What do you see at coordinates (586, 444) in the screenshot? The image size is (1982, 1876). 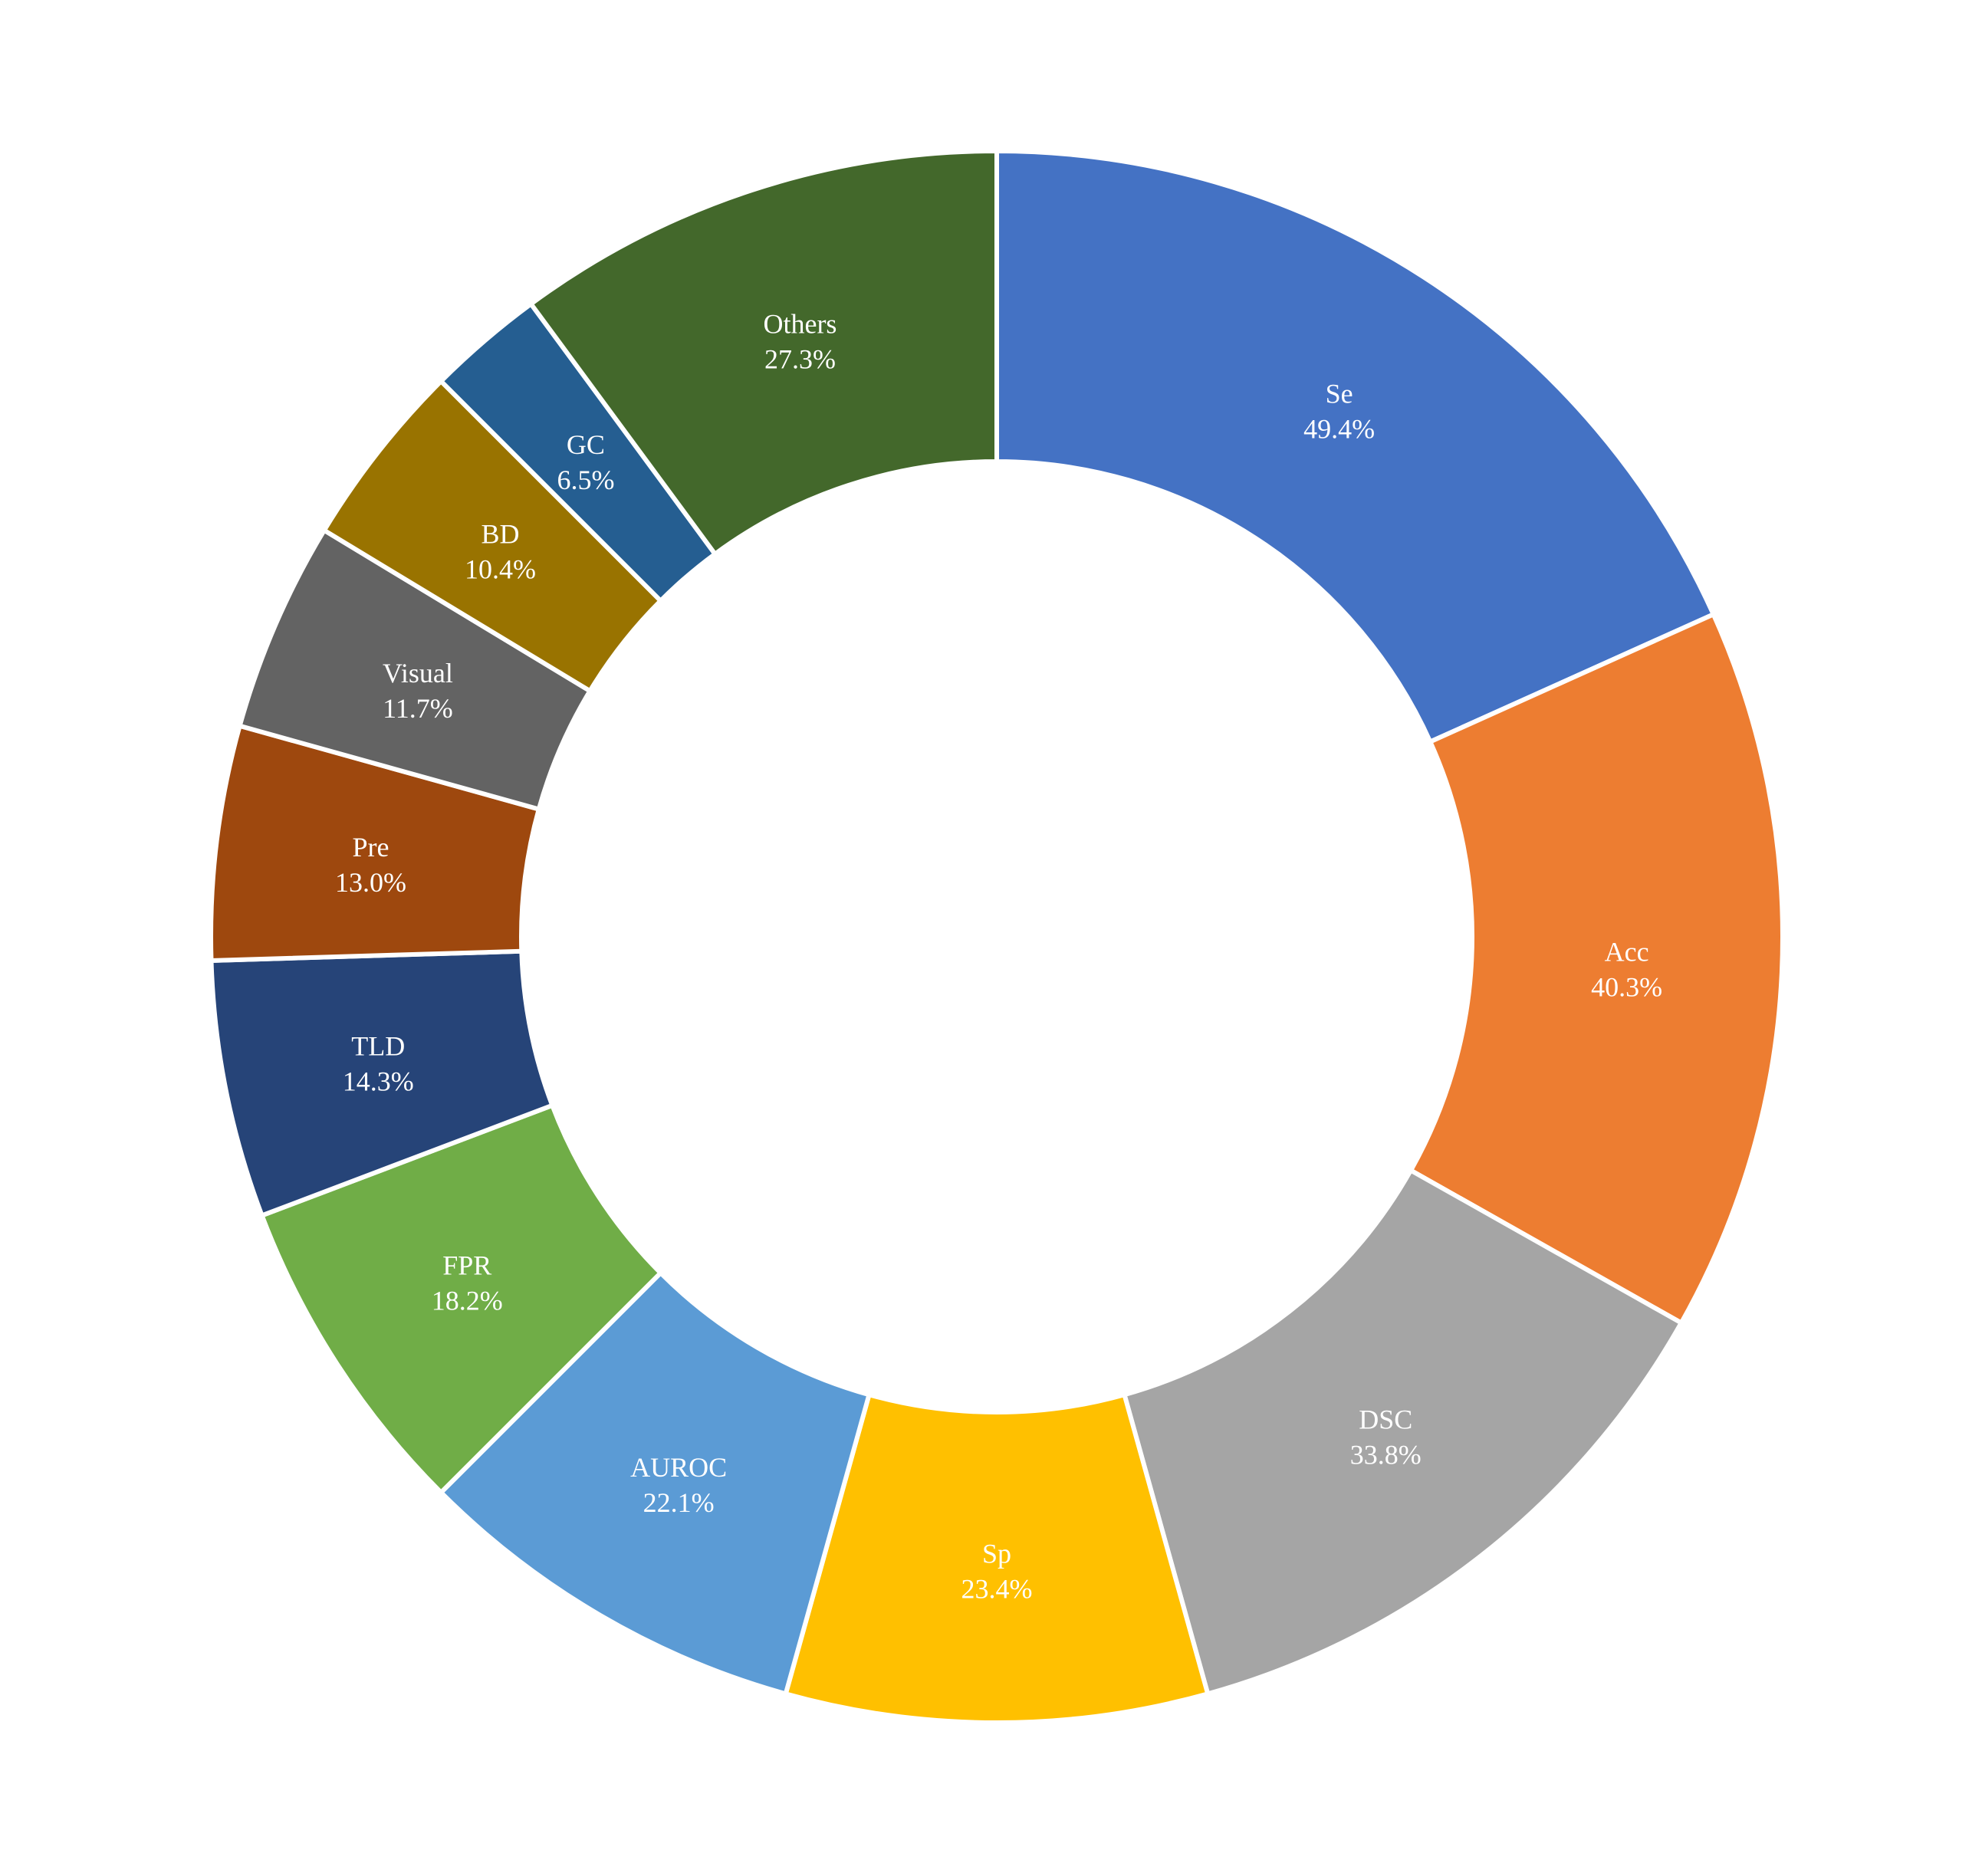 I see `slice-category-gc: GC` at bounding box center [586, 444].